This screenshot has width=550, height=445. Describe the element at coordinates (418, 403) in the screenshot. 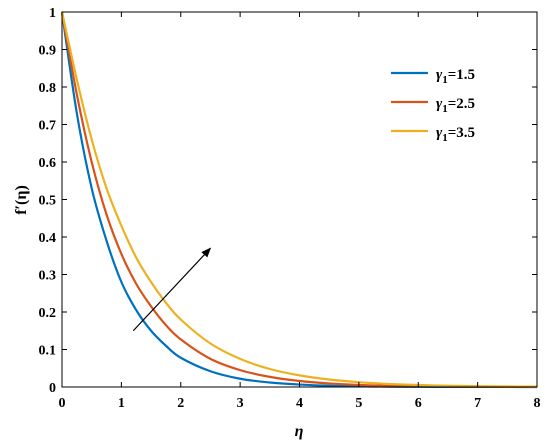

I see `x-tick-label: 6` at that location.